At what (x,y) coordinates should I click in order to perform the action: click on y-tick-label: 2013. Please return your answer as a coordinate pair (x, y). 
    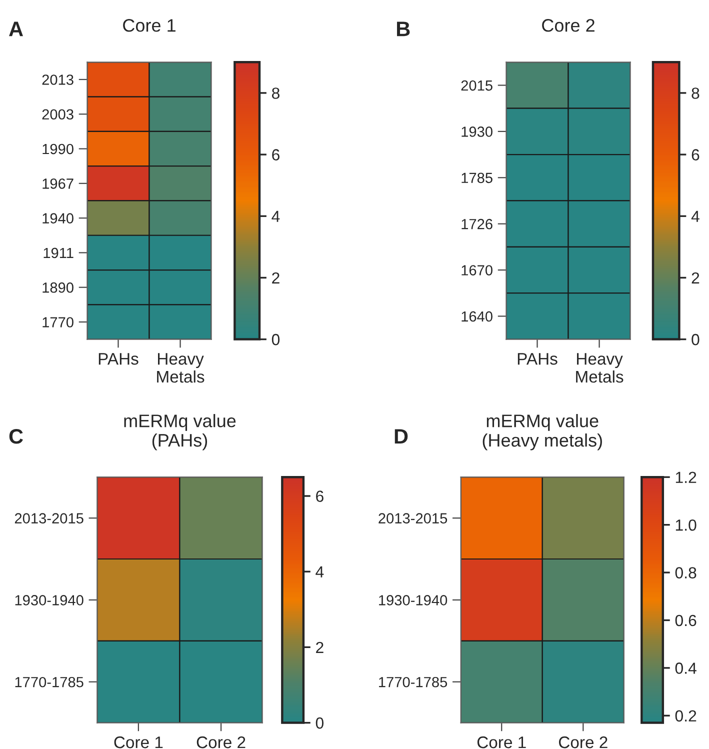
    Looking at the image, I should click on (58, 79).